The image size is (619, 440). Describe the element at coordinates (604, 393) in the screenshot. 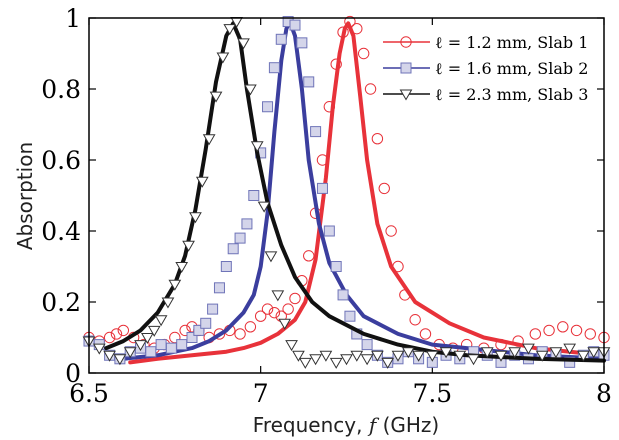

I see `x-tick-label: 8` at that location.